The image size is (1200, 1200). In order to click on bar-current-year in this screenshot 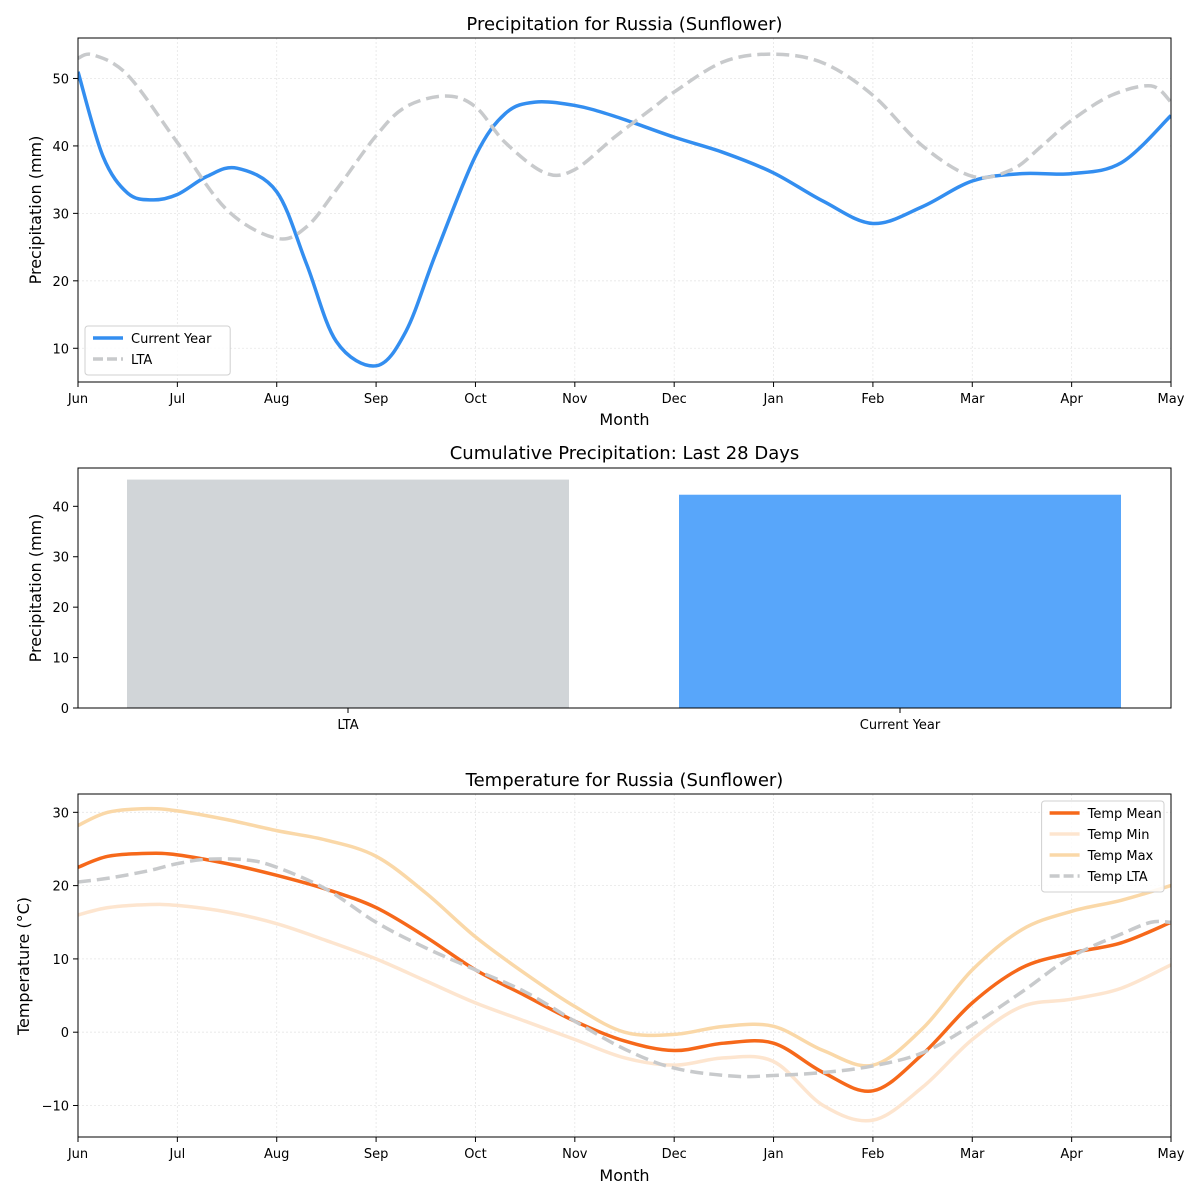, I will do `click(900, 601)`.